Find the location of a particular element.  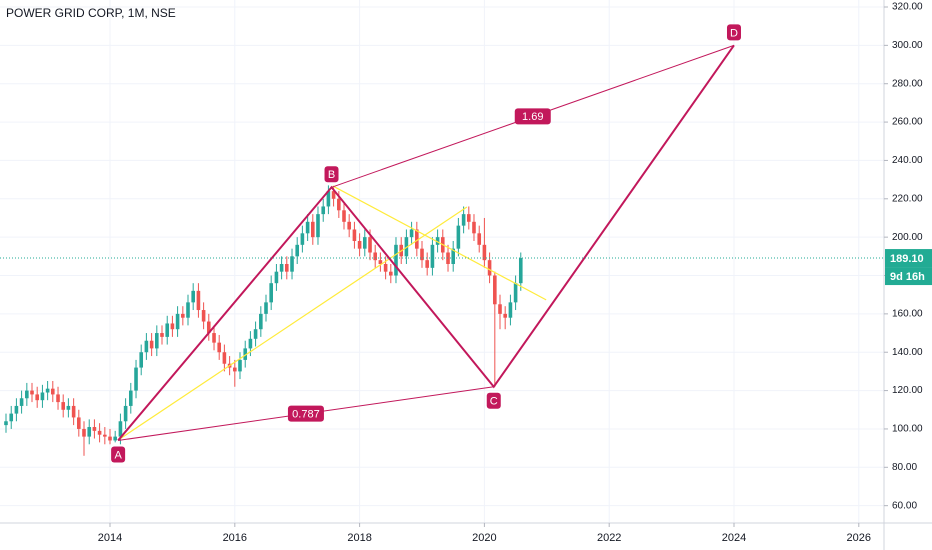

y-tick-label: 80.00 is located at coordinates (904, 467).